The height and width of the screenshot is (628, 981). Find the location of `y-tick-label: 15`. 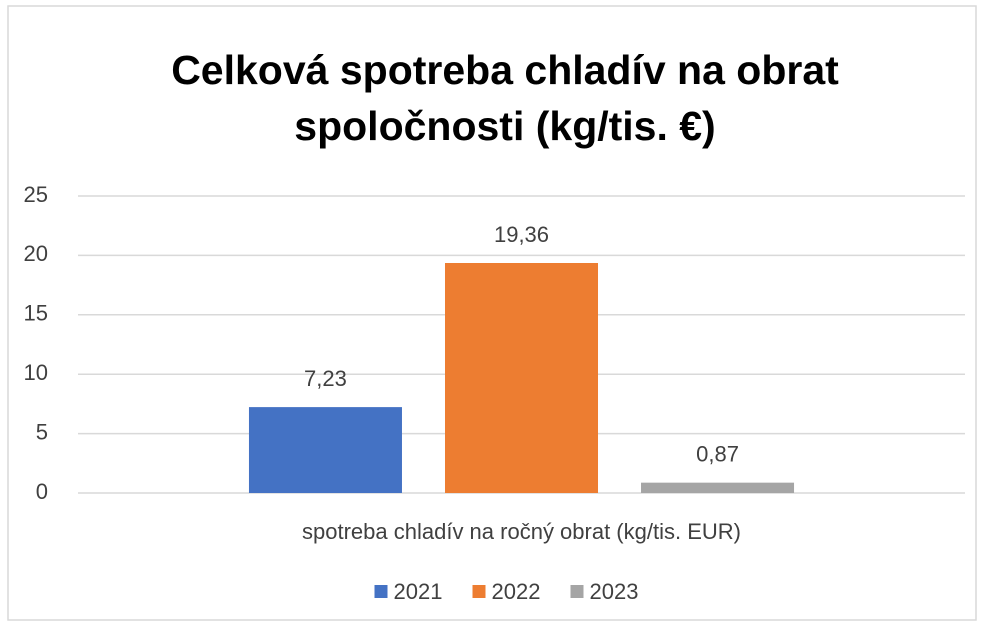

y-tick-label: 15 is located at coordinates (36, 313).